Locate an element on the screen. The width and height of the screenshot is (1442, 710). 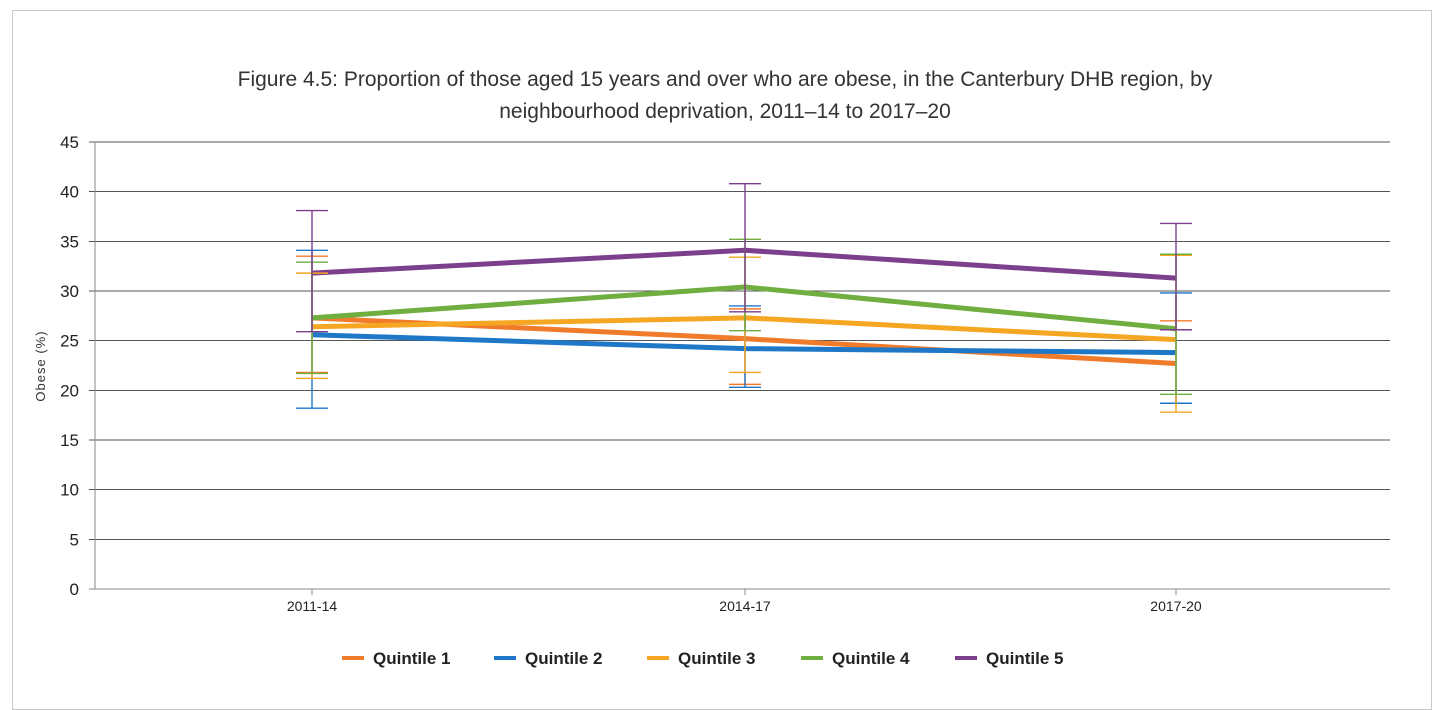
y-tick-label: 40 is located at coordinates (69, 192).